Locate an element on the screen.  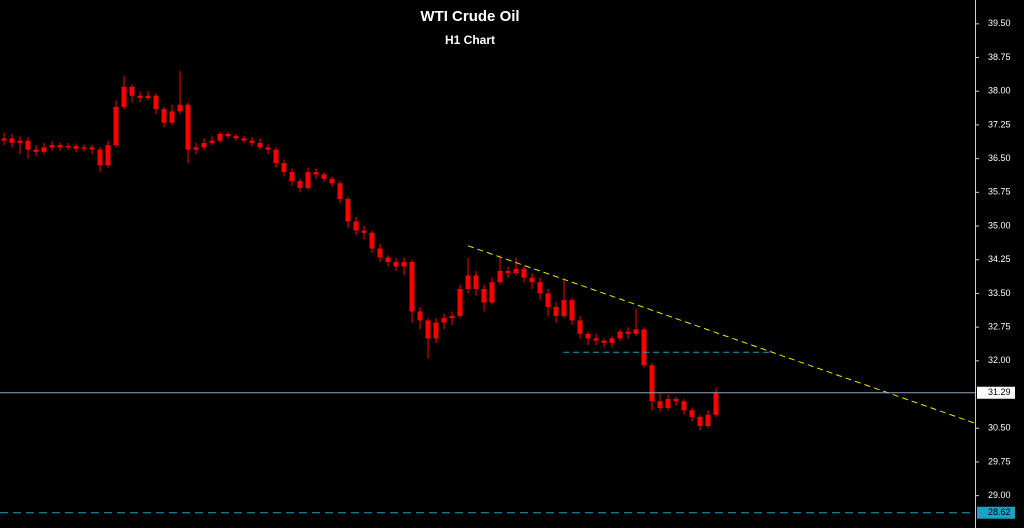
support-label: 28.62 is located at coordinates (999, 512).